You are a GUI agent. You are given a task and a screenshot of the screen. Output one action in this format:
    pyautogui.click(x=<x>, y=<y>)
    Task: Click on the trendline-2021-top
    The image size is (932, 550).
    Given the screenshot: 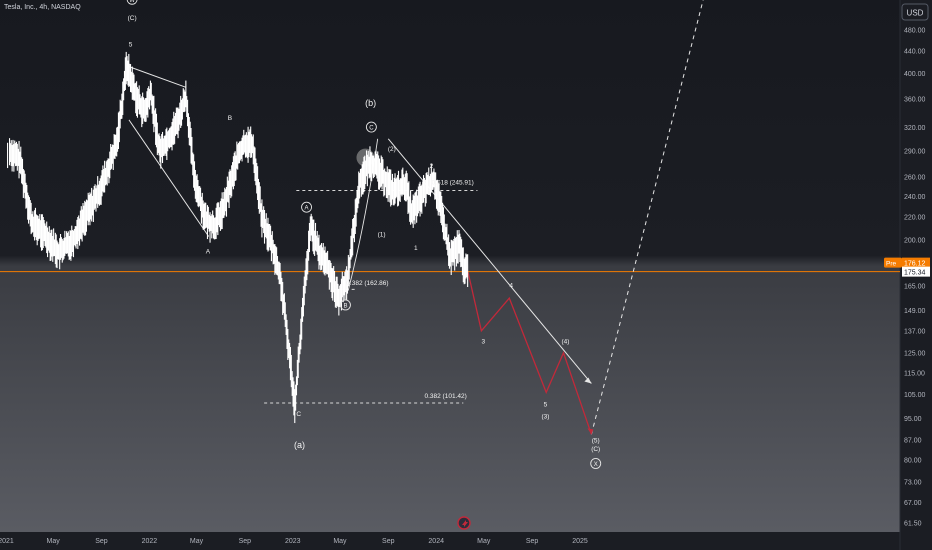 What is the action you would take?
    pyautogui.click(x=157, y=77)
    